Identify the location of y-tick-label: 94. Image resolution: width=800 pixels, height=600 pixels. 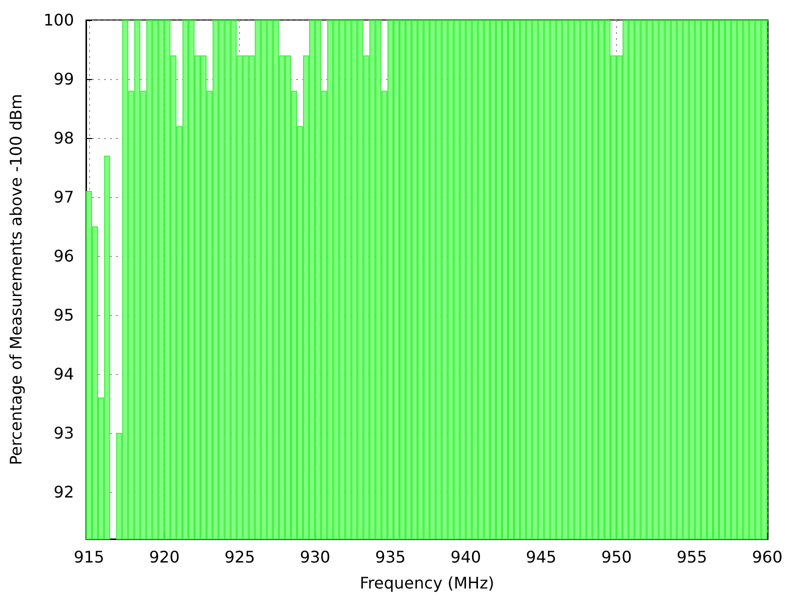
(64, 374).